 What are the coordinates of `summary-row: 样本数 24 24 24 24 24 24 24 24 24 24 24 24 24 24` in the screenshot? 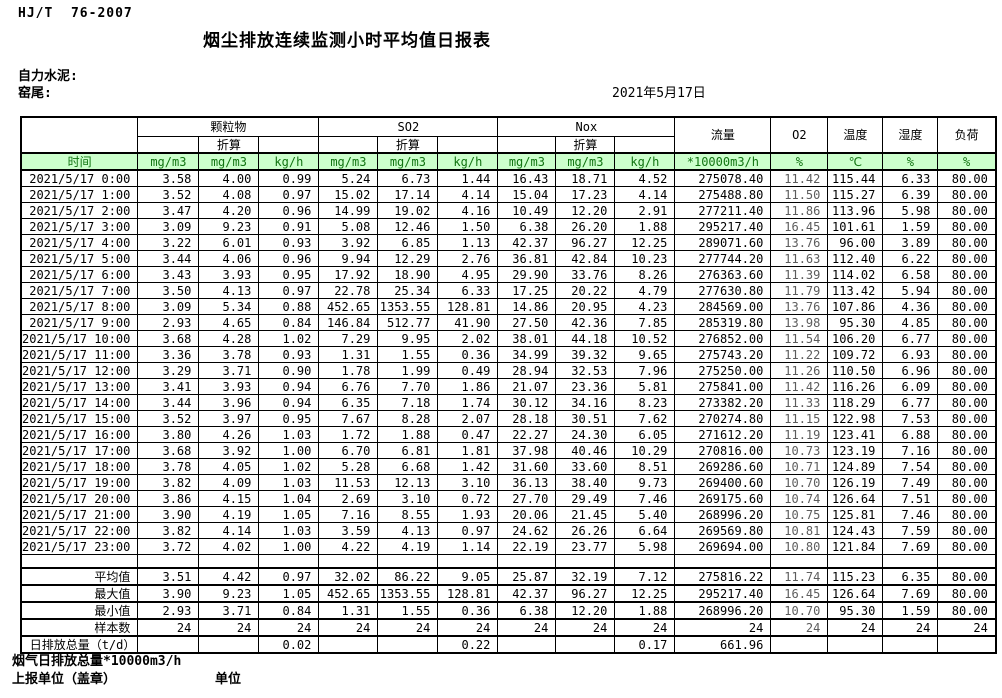 It's located at (508, 627).